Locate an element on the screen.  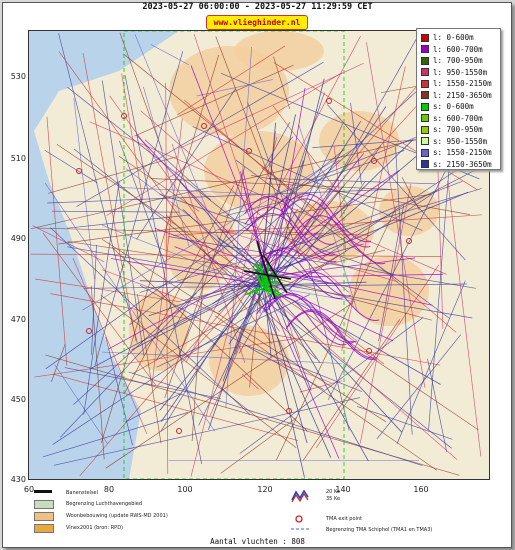
y-tick-470: 470 is located at coordinates (18, 319).